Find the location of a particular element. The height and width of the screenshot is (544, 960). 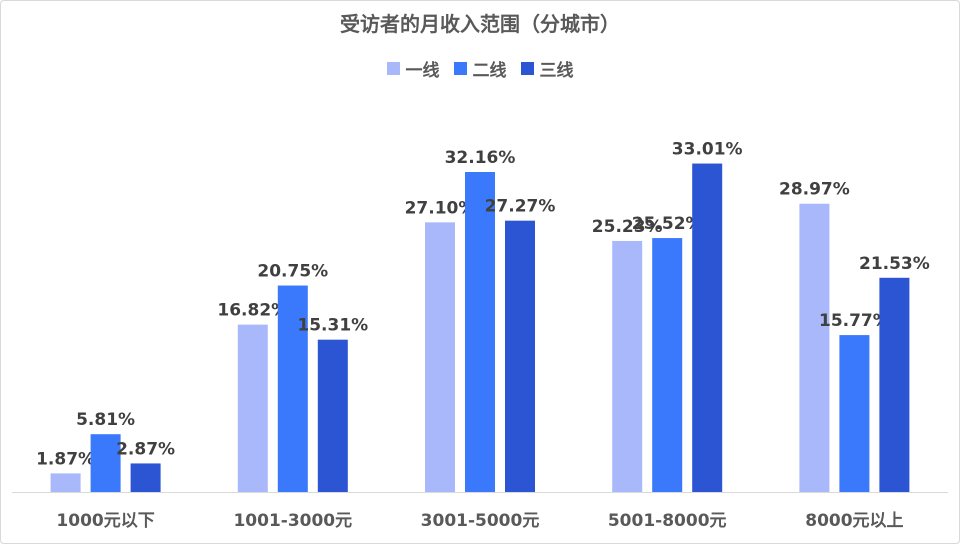

data-label-s1-c2: 16.82% is located at coordinates (252, 311).